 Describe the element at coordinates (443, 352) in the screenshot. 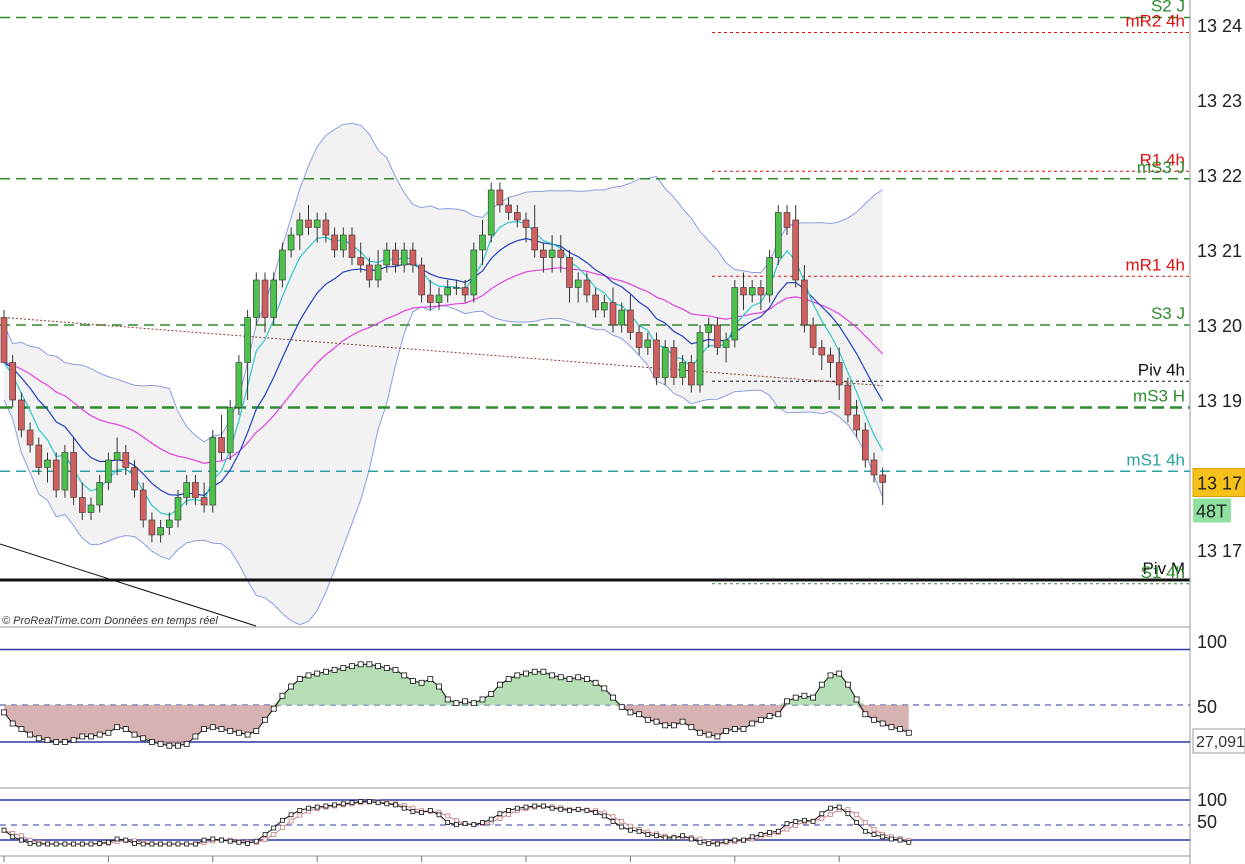

I see `ma-long` at that location.